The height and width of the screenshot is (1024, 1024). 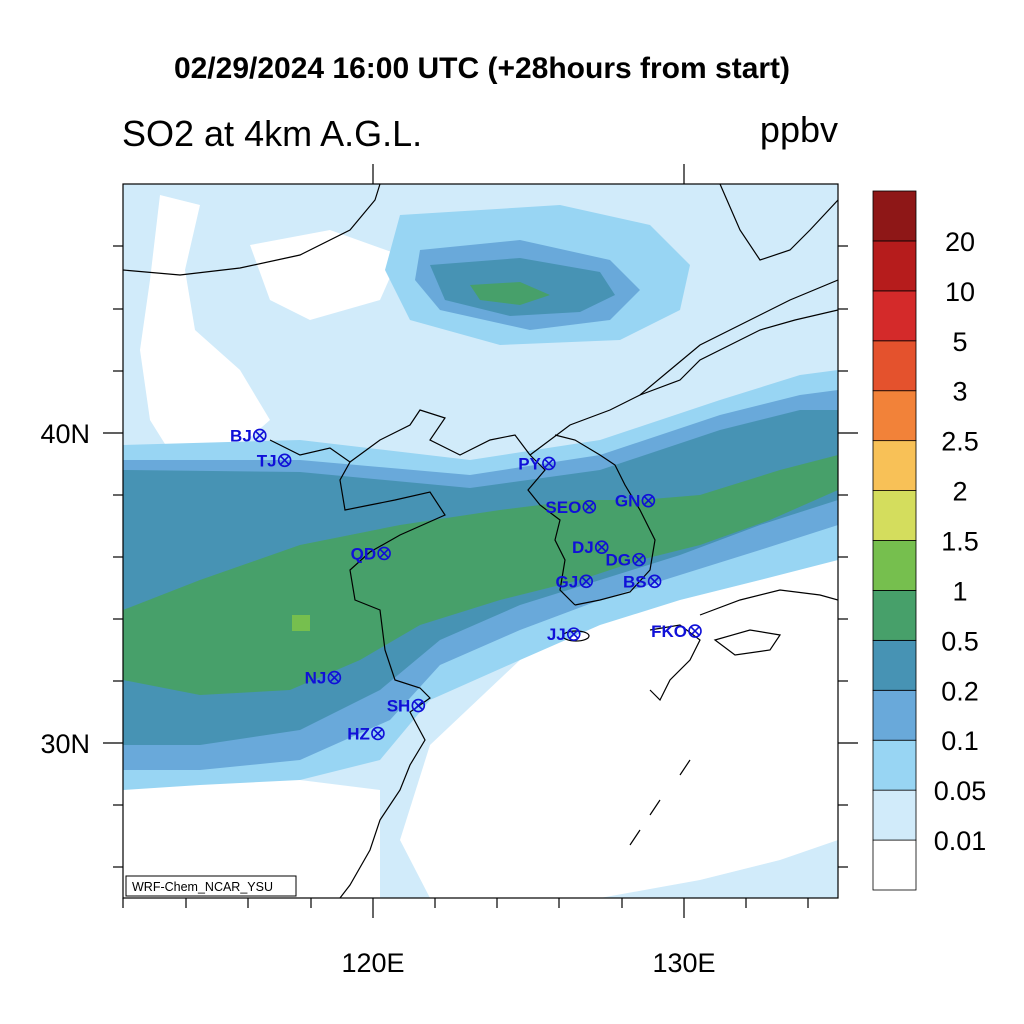 What do you see at coordinates (605, 520) in the screenshot?
I see `coastline-korea-east` at bounding box center [605, 520].